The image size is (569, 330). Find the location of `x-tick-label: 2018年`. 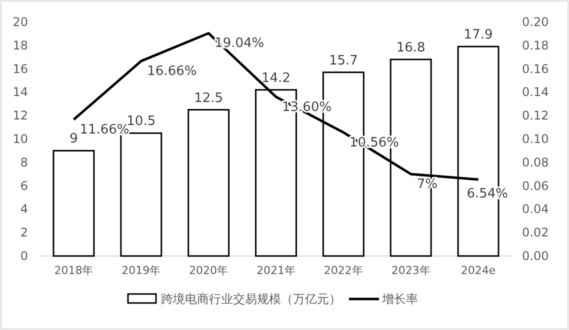

x-tick-label: 2018年 is located at coordinates (74, 270).